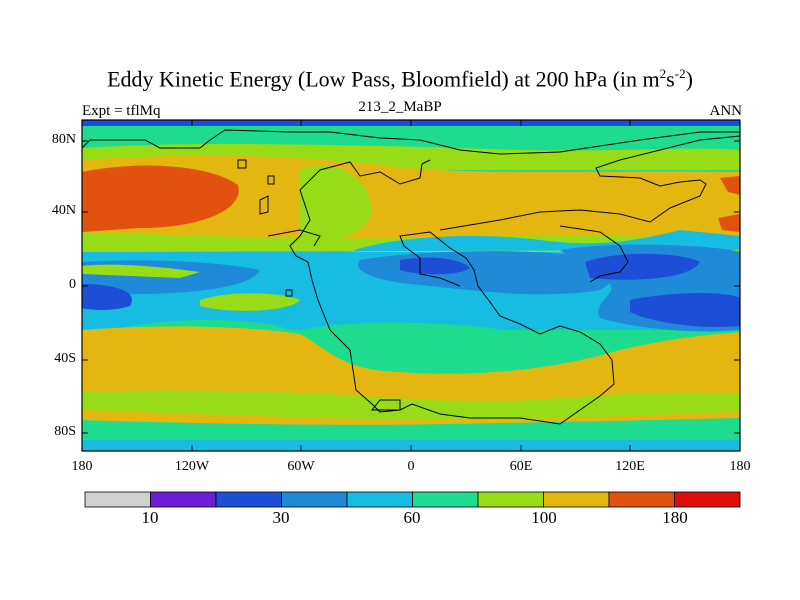  What do you see at coordinates (72, 284) in the screenshot?
I see `lat-label-0: 0` at bounding box center [72, 284].